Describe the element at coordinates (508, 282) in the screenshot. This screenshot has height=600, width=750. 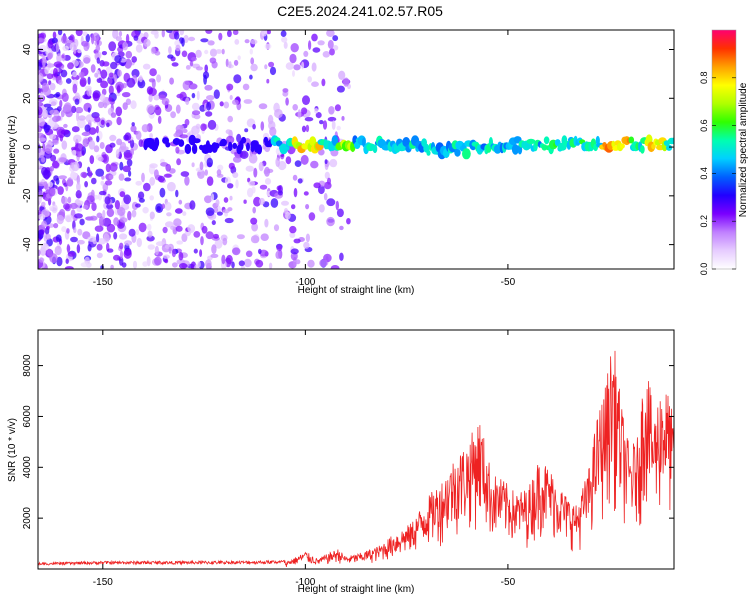
I see `x-tick-label: -50` at that location.